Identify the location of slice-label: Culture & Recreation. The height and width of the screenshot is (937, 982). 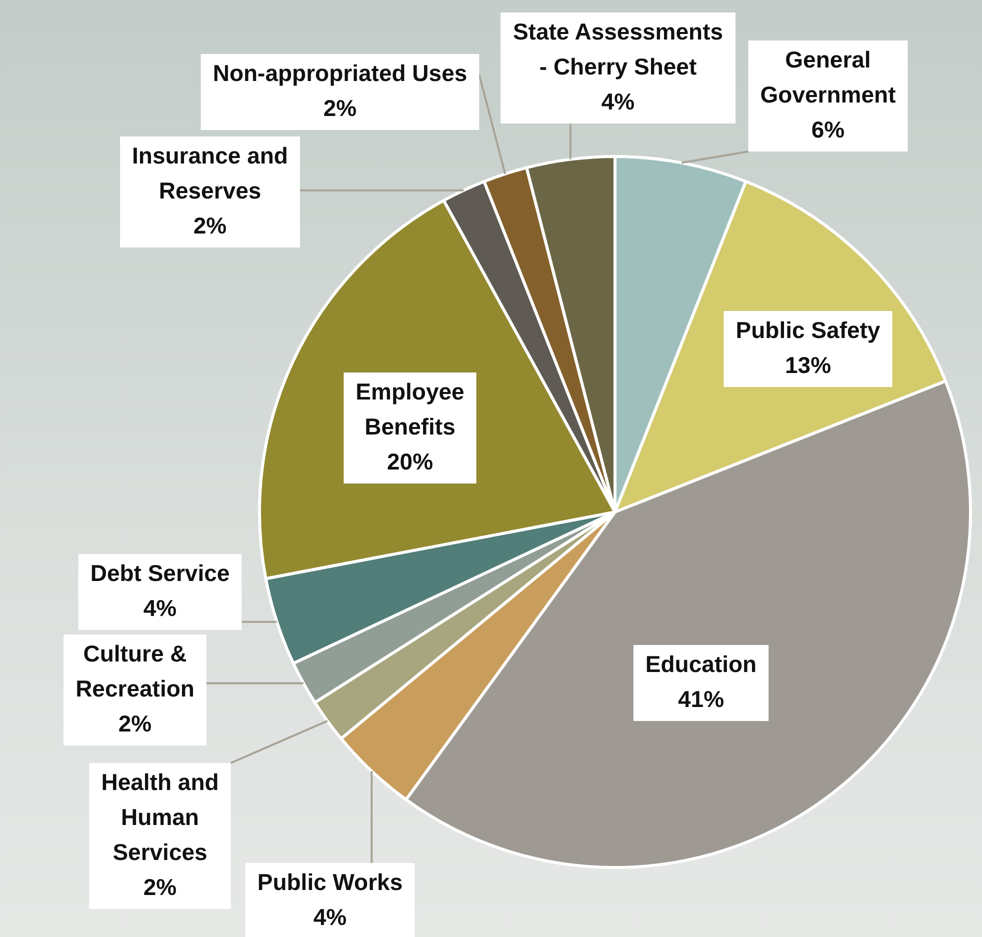
(135, 671).